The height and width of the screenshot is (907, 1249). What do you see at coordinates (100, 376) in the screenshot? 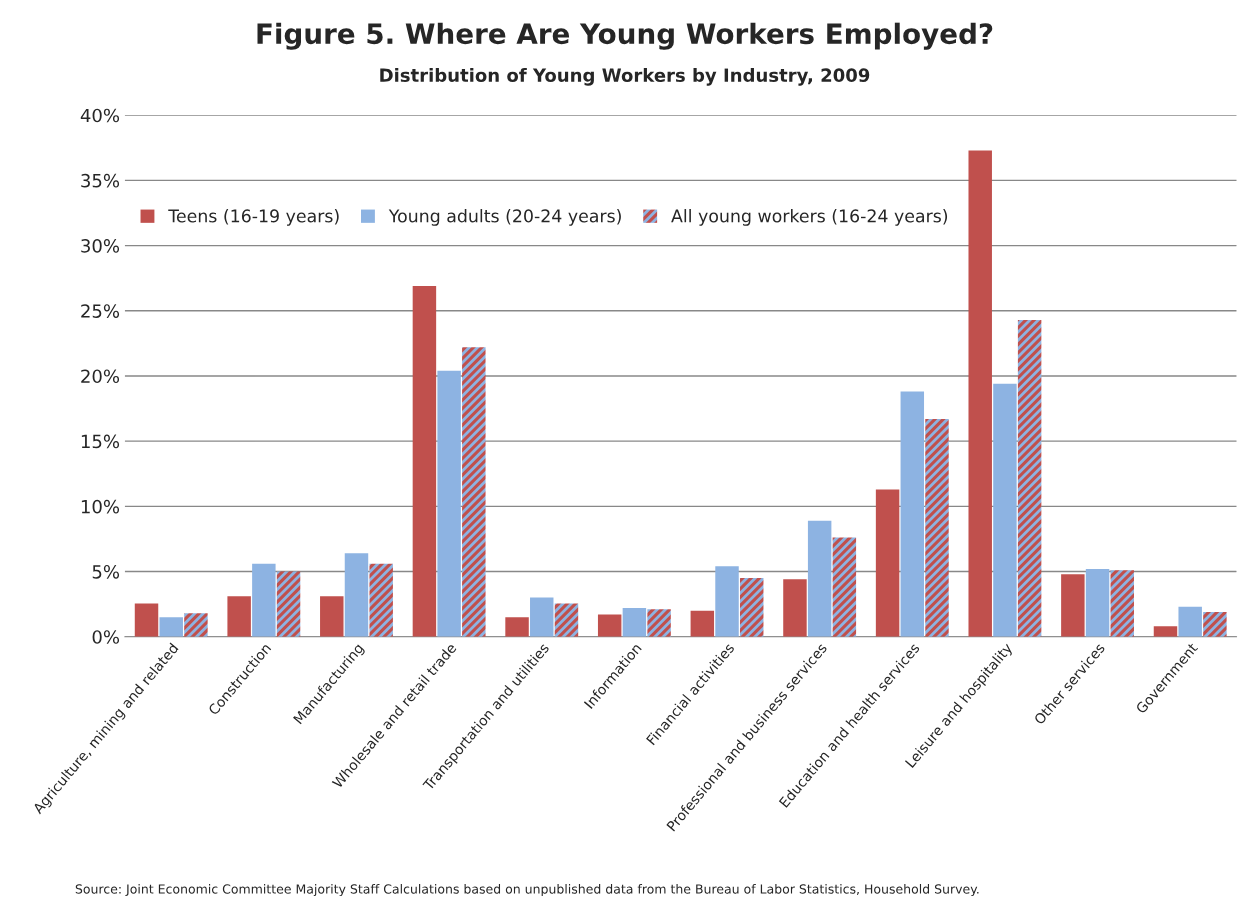
I see `y-tick-label: 20%` at bounding box center [100, 376].